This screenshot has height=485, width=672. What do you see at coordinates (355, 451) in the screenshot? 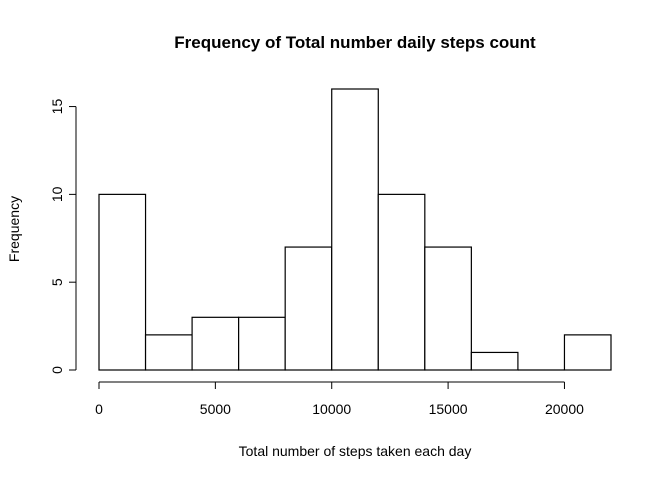
I see `x-axis-label: Total number of steps taken each day` at bounding box center [355, 451].